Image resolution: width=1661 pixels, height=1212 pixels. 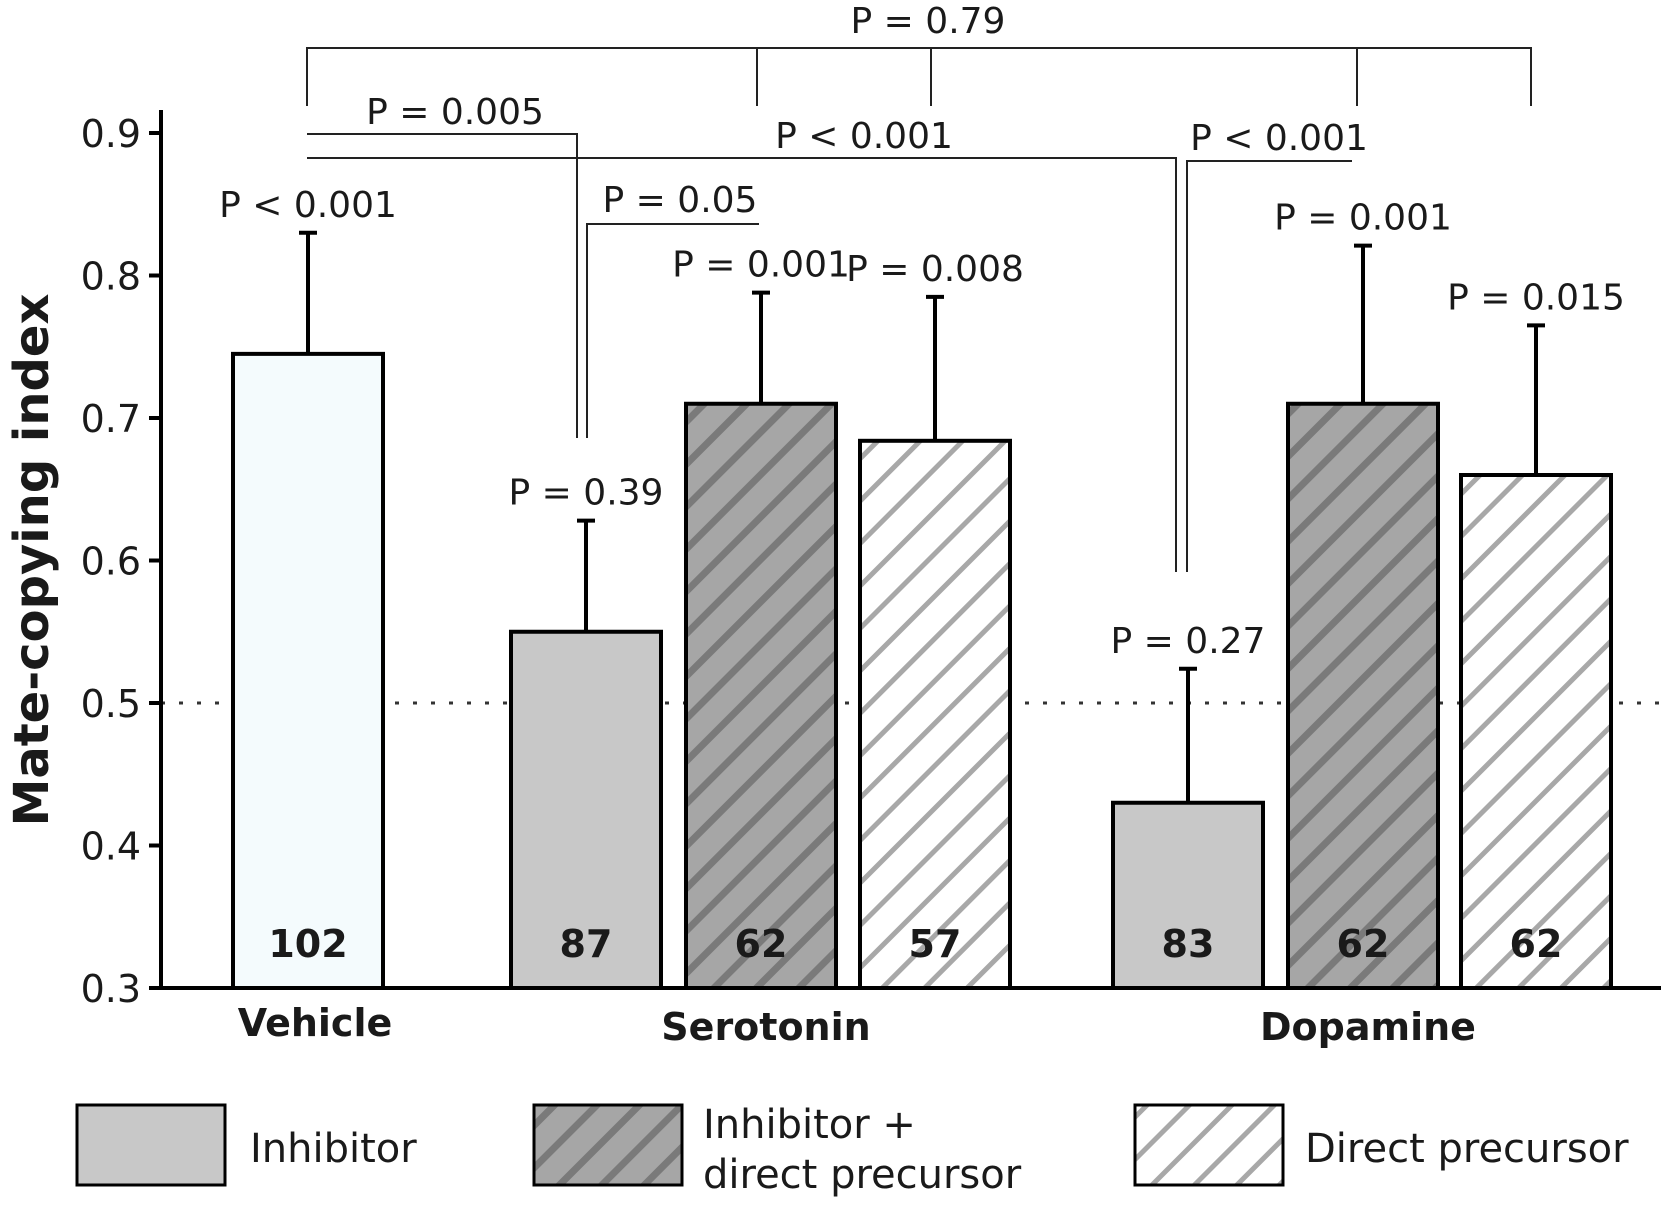 What do you see at coordinates (111, 134) in the screenshot?
I see `y-tick-label-6: 0.9` at bounding box center [111, 134].